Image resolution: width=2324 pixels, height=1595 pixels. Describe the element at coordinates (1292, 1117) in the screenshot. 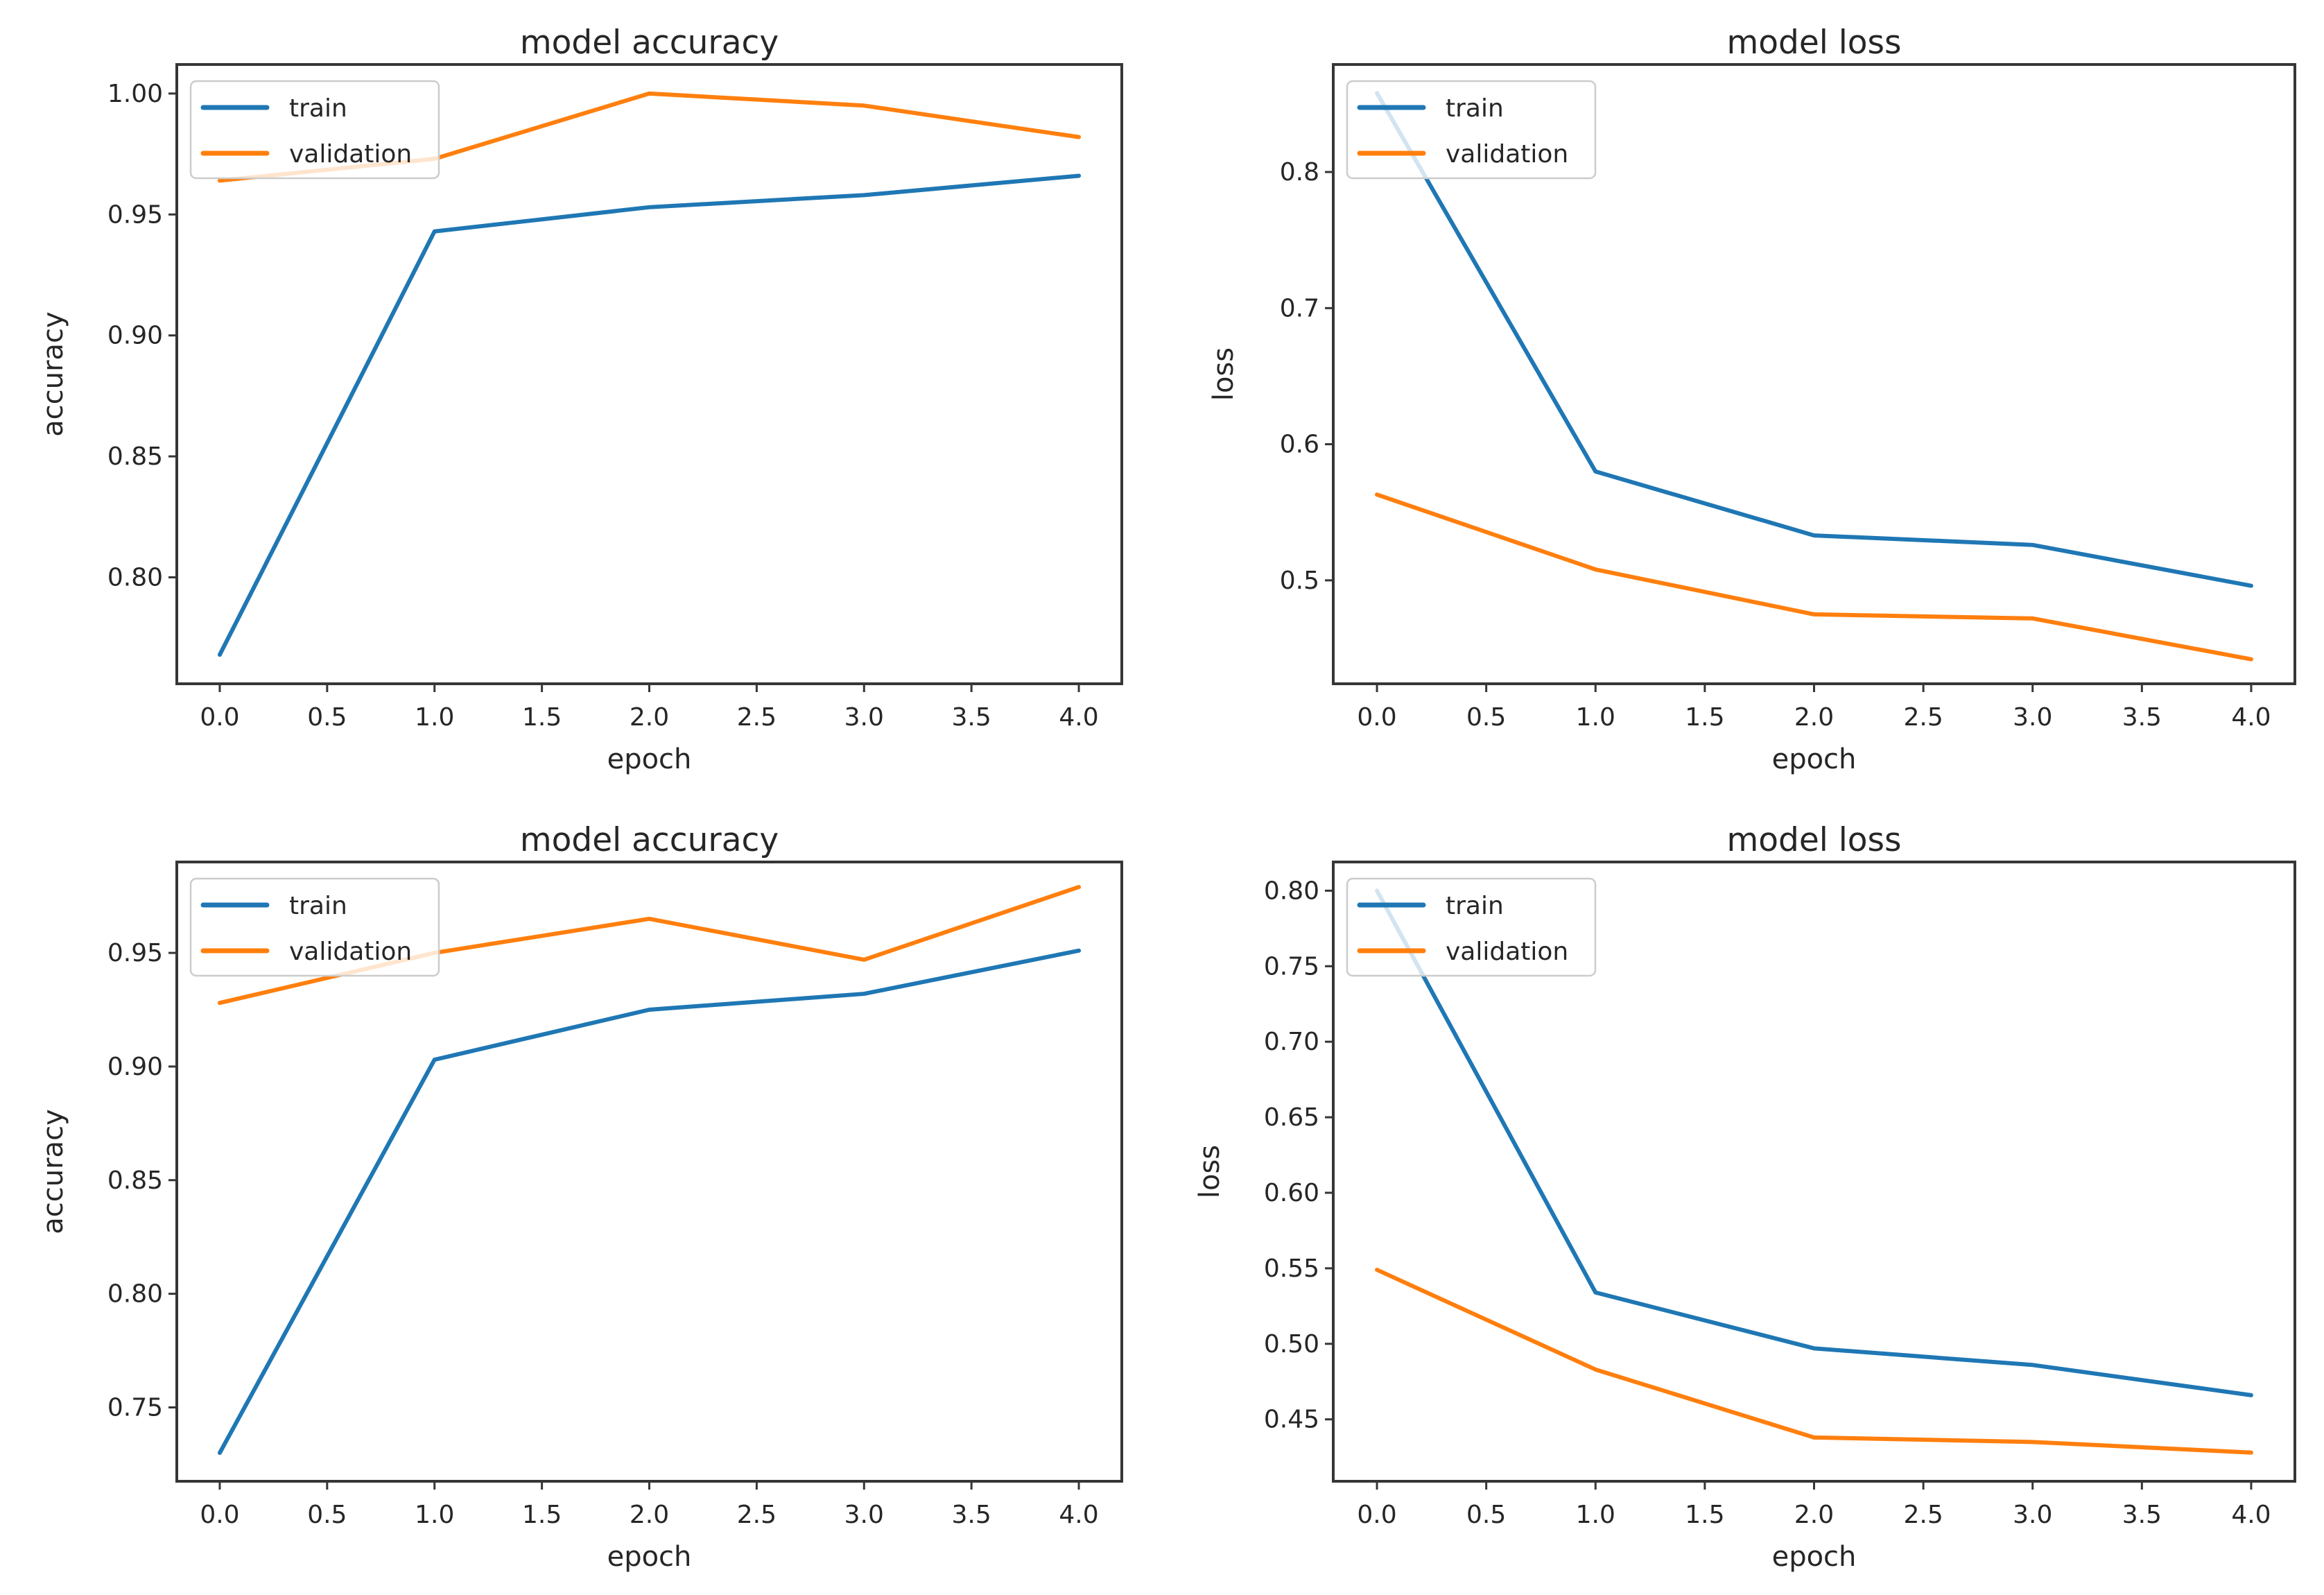

I see `y-tick-label: 0.65` at that location.